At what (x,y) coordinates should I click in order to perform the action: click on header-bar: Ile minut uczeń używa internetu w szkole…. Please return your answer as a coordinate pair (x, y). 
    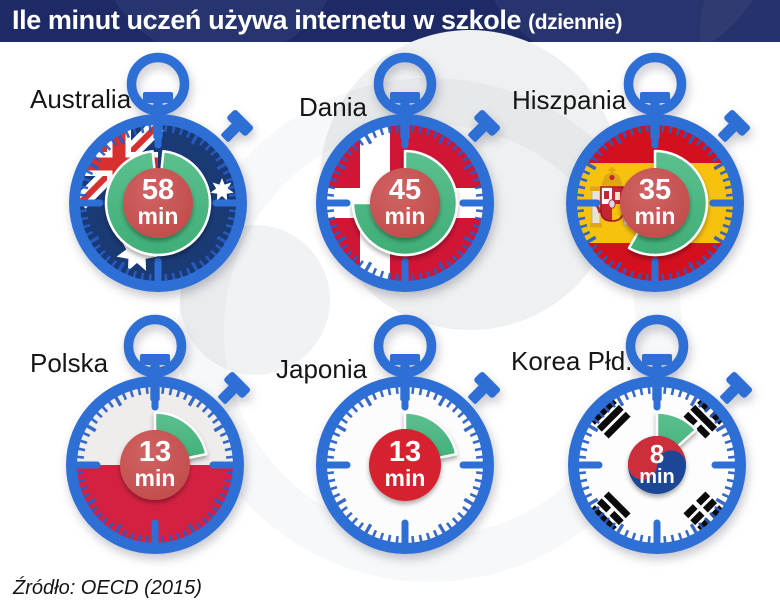
    Looking at the image, I should click on (390, 21).